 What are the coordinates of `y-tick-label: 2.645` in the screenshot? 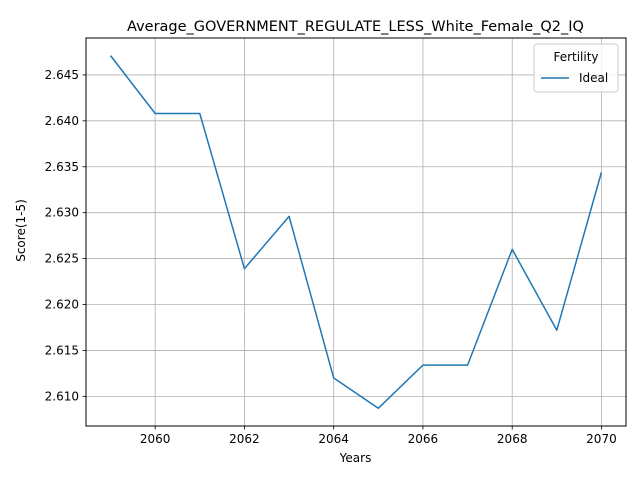 It's located at (62, 75).